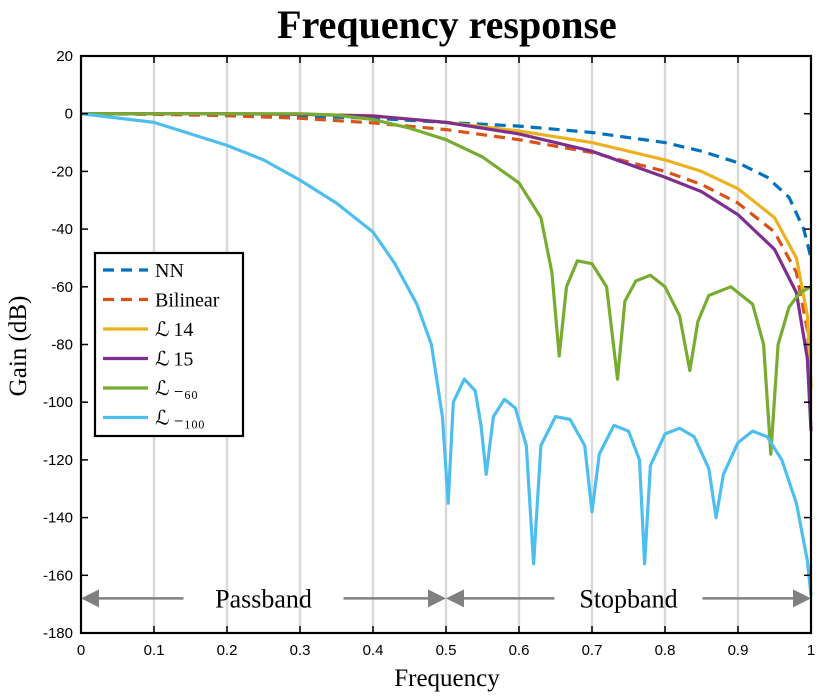  Describe the element at coordinates (154, 650) in the screenshot. I see `x-tick-label: 0.1` at that location.